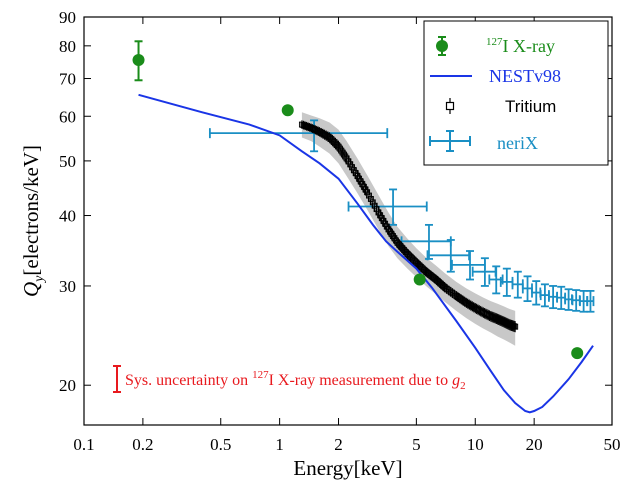 The height and width of the screenshot is (485, 630). I want to click on sys-uncertainty-symbol: g, so click(456, 380).